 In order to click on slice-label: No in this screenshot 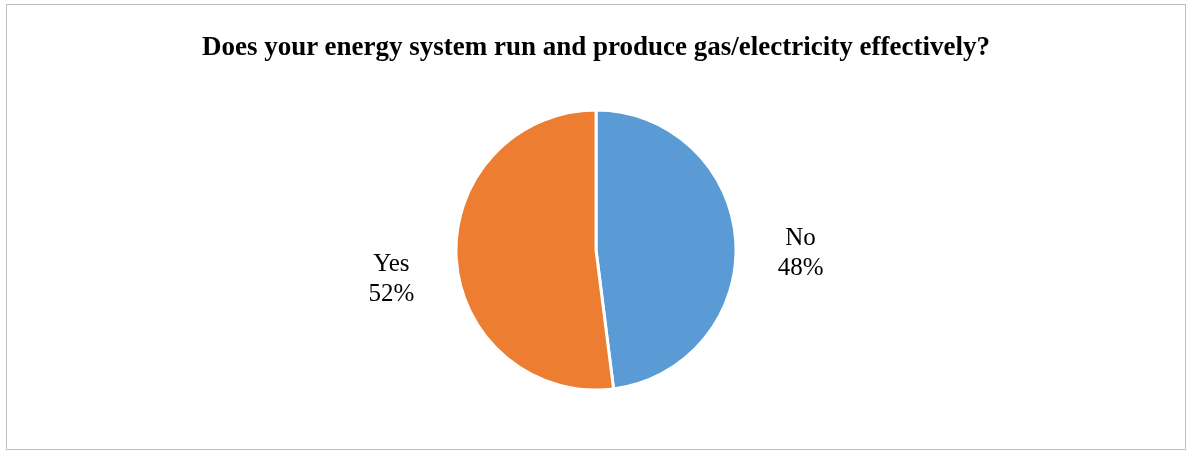, I will do `click(800, 237)`.